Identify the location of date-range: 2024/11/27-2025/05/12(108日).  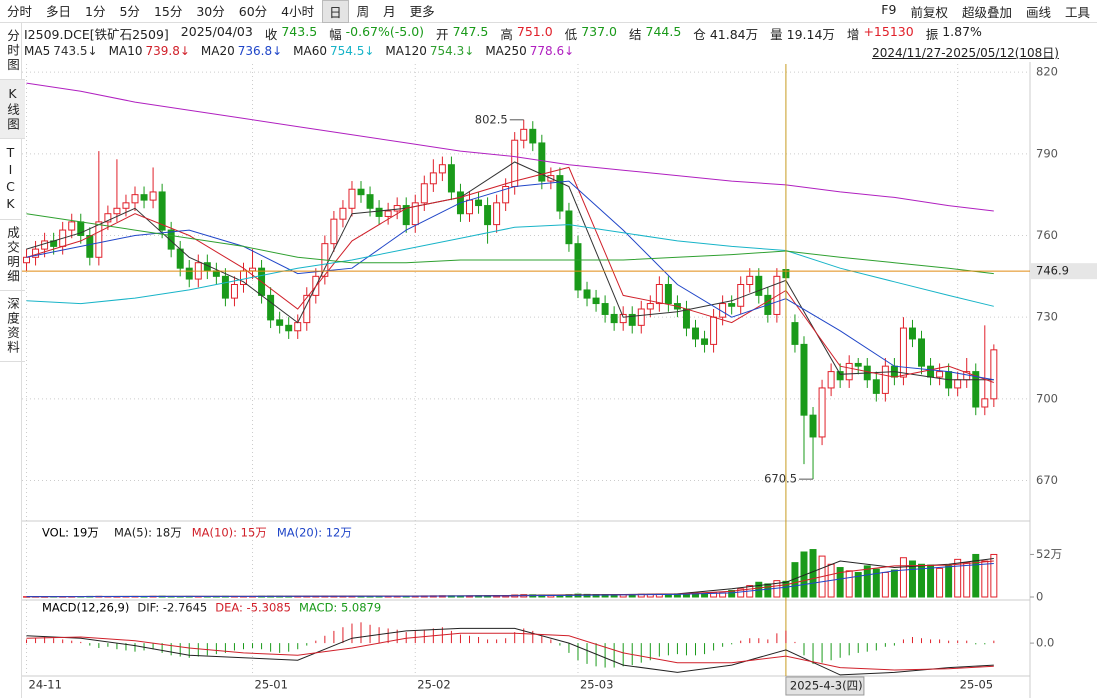
(965, 53).